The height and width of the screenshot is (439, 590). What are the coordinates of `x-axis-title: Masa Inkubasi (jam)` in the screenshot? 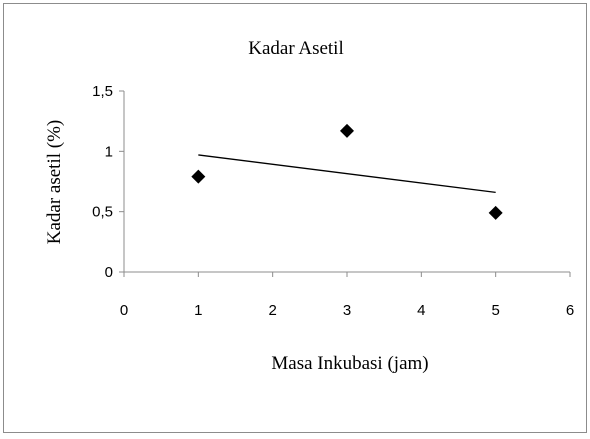 It's located at (349, 363).